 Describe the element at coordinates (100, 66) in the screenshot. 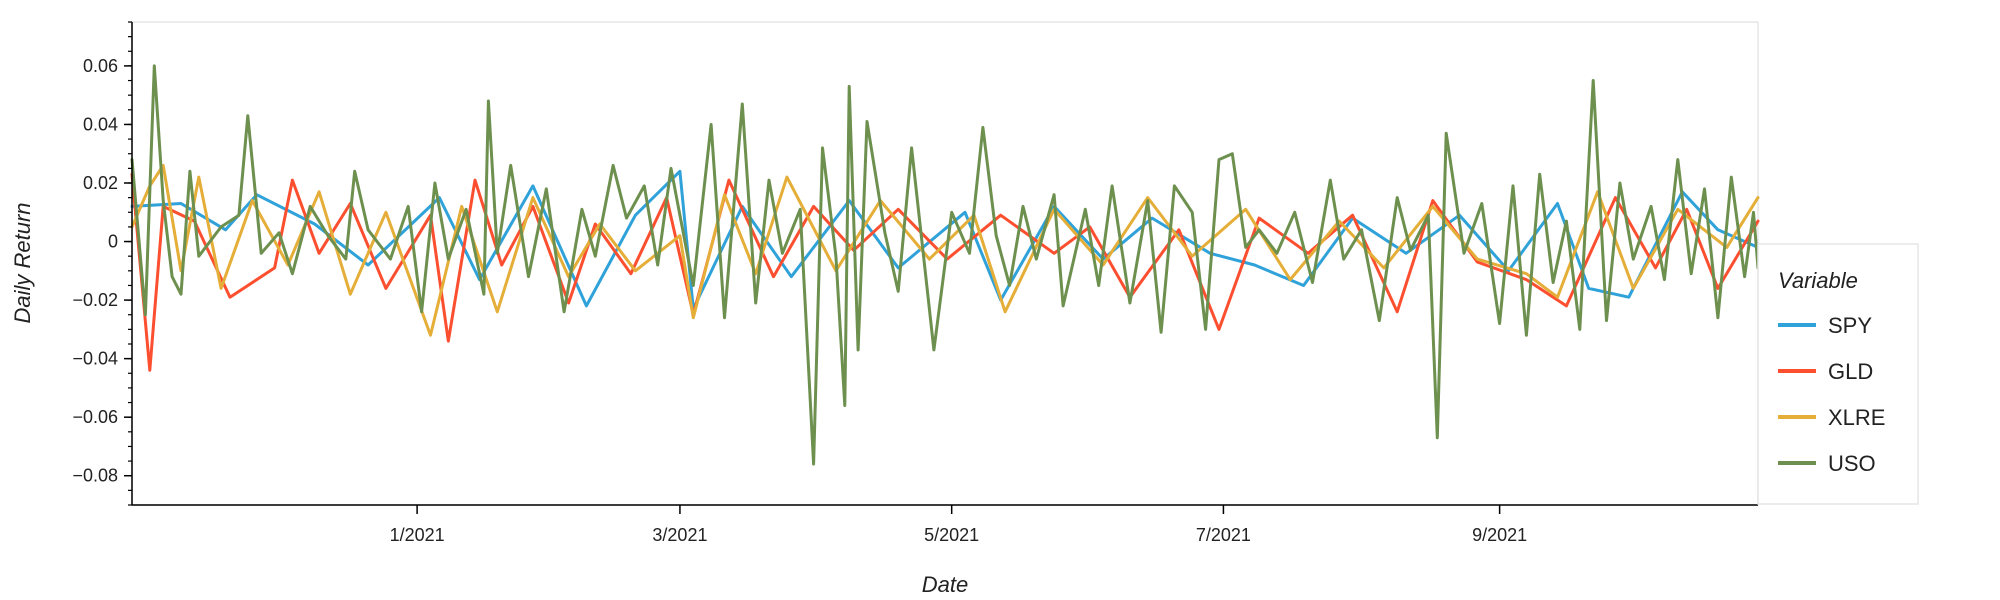

I see `y-tick-label: 0.06` at that location.